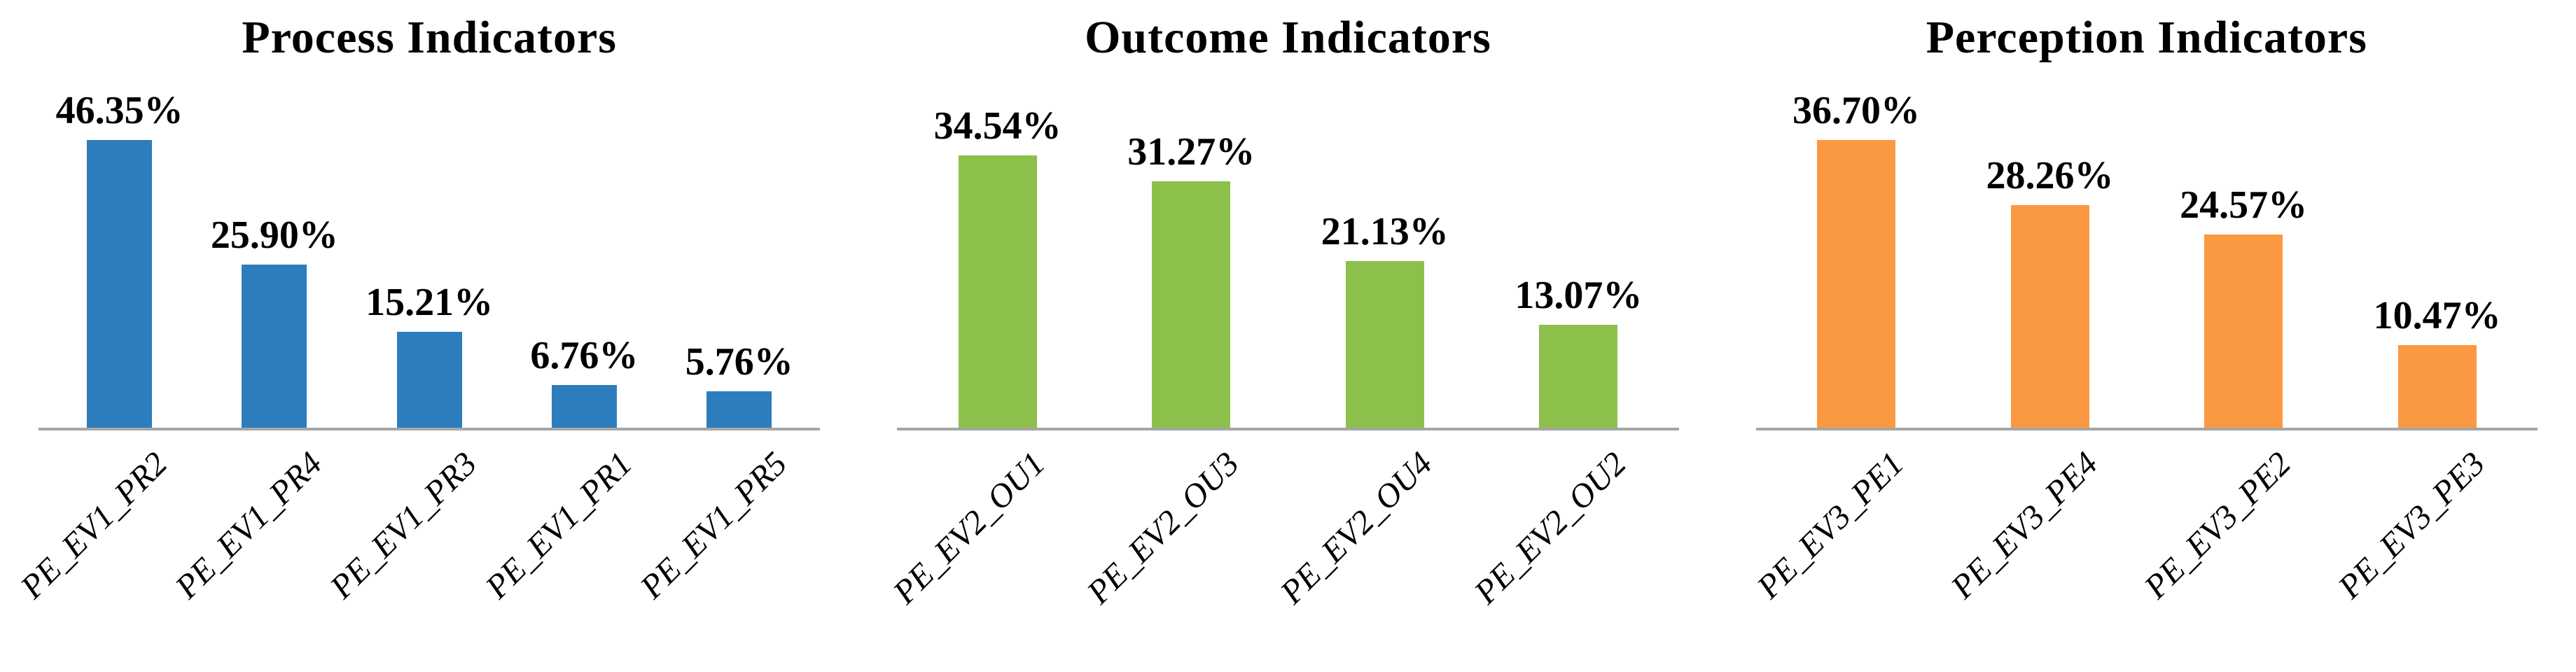 The image size is (2576, 672). Describe the element at coordinates (2437, 258) in the screenshot. I see `bar-cell-pe-ev3-pe3: 10.47%` at that location.